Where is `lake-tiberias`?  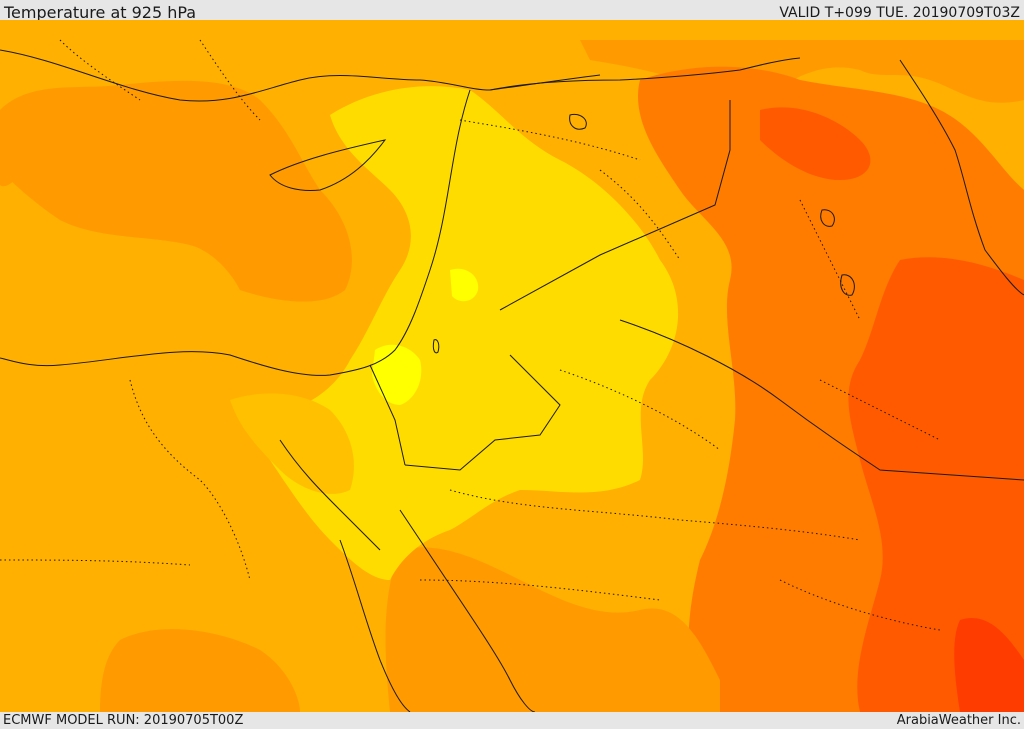 lake-tiberias is located at coordinates (436, 346).